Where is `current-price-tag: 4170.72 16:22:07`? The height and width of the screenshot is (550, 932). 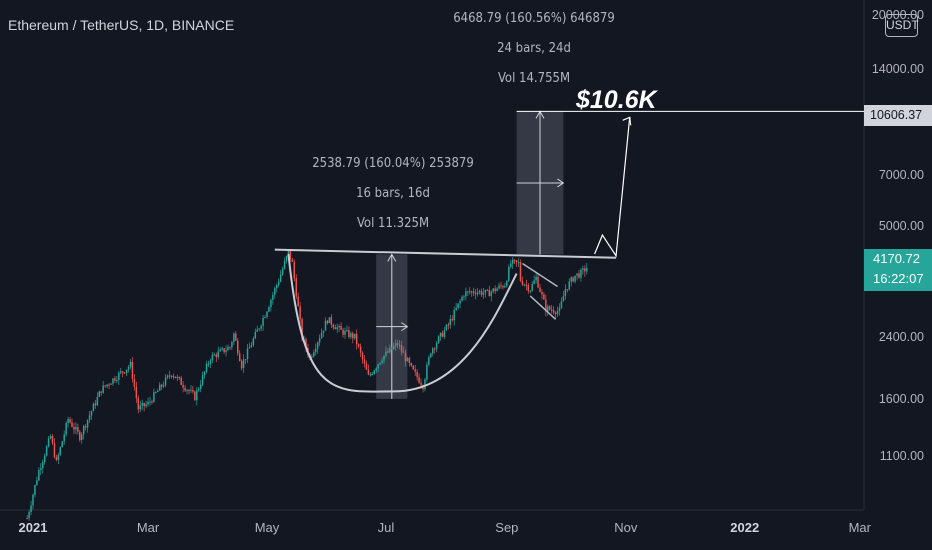
current-price-tag: 4170.72 16:22:07 is located at coordinates (898, 270).